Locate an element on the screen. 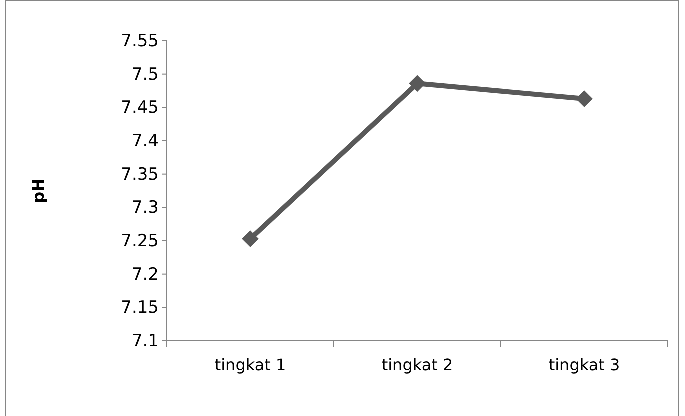  y-tick-label: 7.45 is located at coordinates (140, 108).